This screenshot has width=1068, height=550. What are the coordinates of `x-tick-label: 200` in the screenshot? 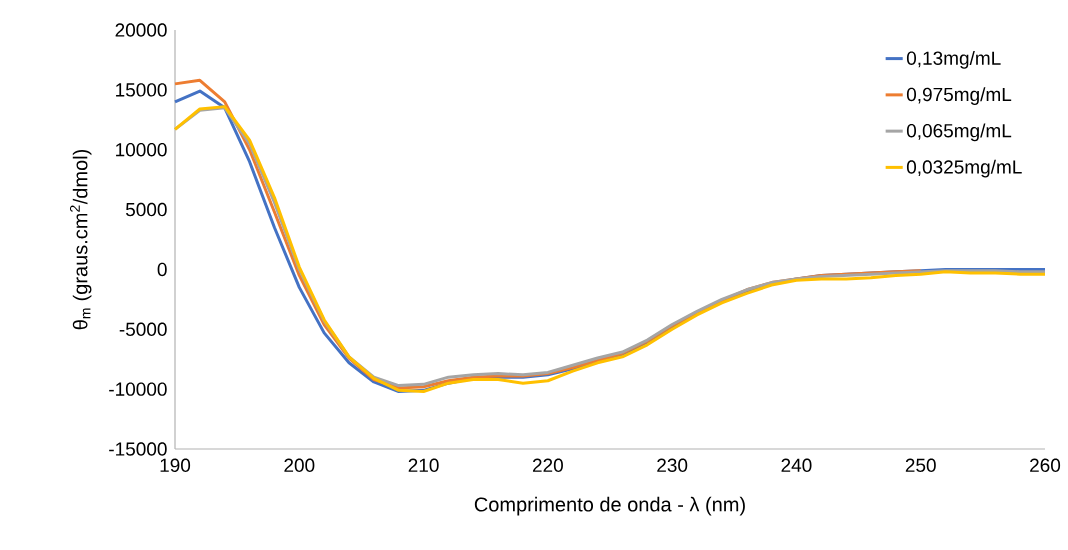 It's located at (299, 465).